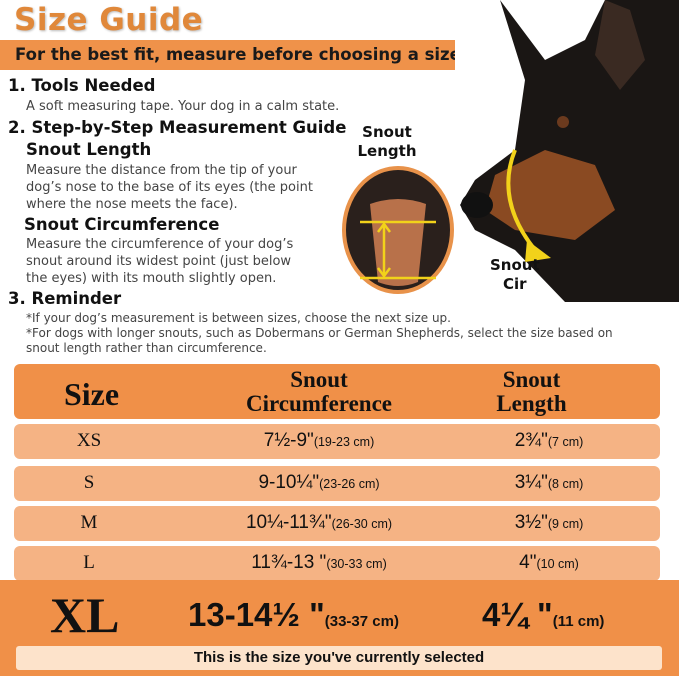 The height and width of the screenshot is (676, 679). I want to click on selected-length: 4¼ "(11 cm), so click(543, 615).